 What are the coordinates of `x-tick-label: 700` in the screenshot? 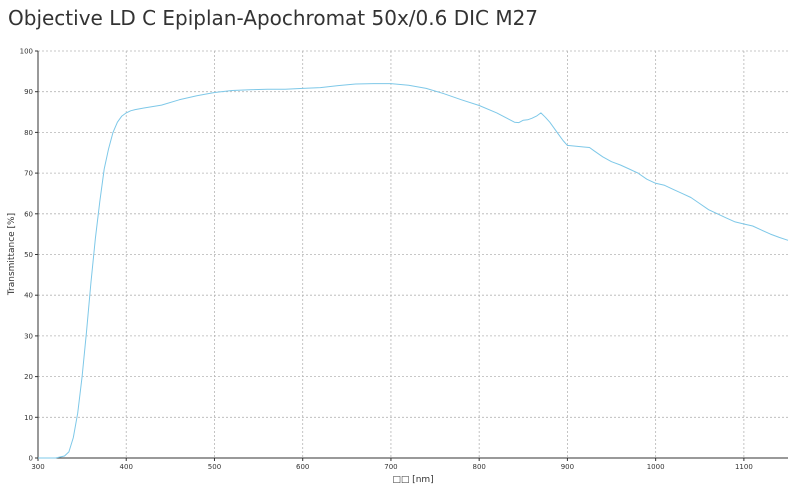 It's located at (390, 467).